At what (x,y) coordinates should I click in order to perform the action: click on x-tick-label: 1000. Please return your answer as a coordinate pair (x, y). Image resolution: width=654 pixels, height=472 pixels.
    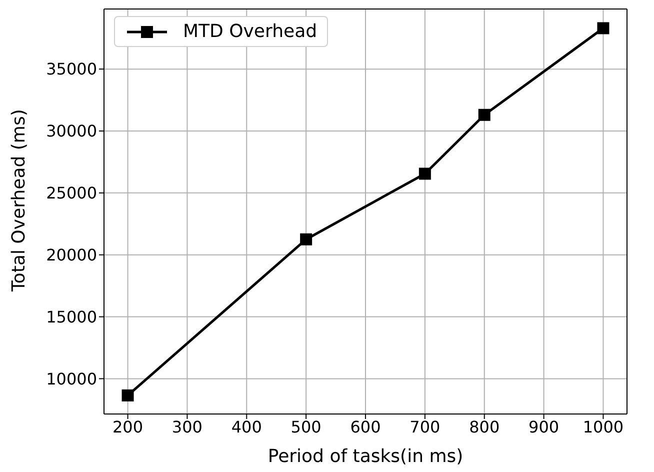
    Looking at the image, I should click on (603, 426).